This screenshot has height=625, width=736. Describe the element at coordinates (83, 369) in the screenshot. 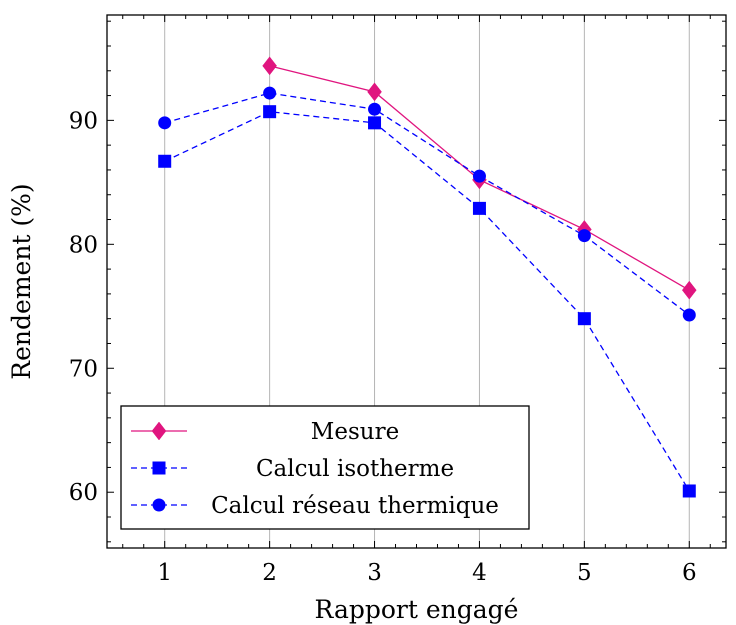

I see `y-tick-label: 70` at that location.